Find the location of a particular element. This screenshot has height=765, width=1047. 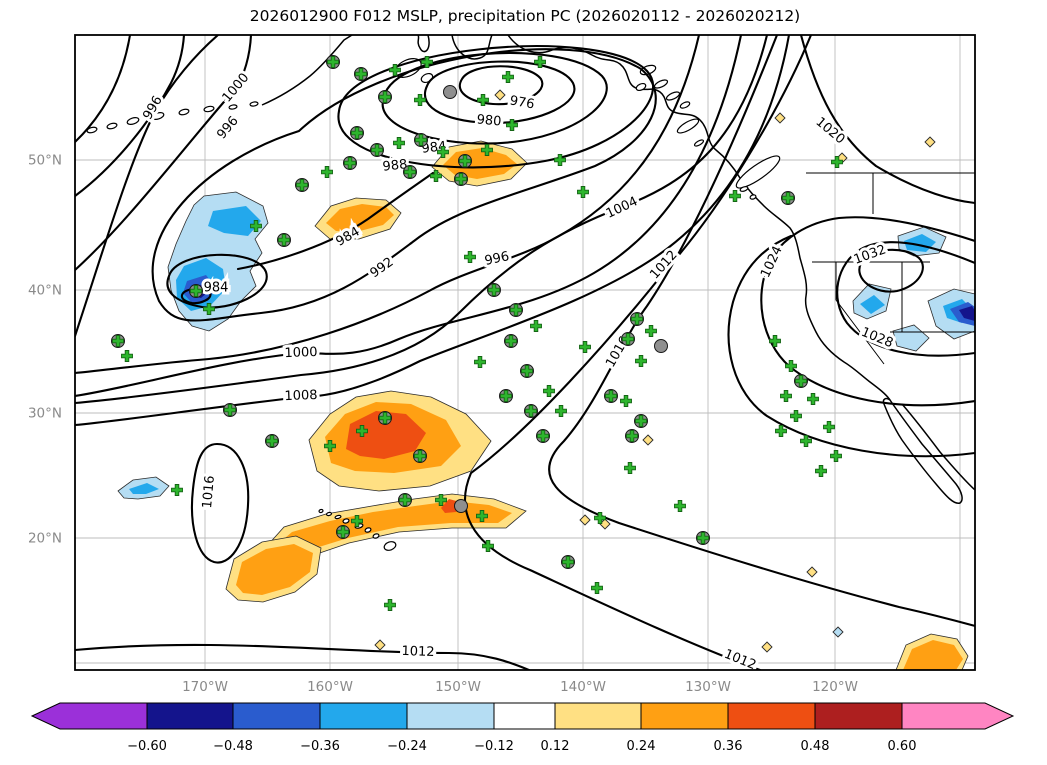

colorbar-tick-label: 0.12 is located at coordinates (555, 746).